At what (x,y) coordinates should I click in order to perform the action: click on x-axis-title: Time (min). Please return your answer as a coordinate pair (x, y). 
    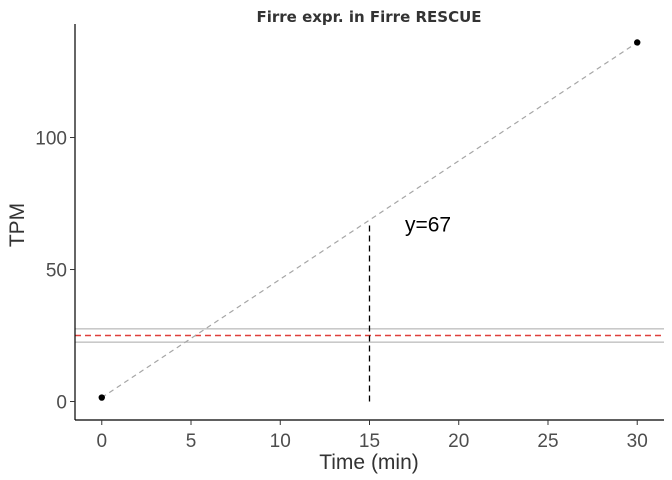
    Looking at the image, I should click on (369, 462).